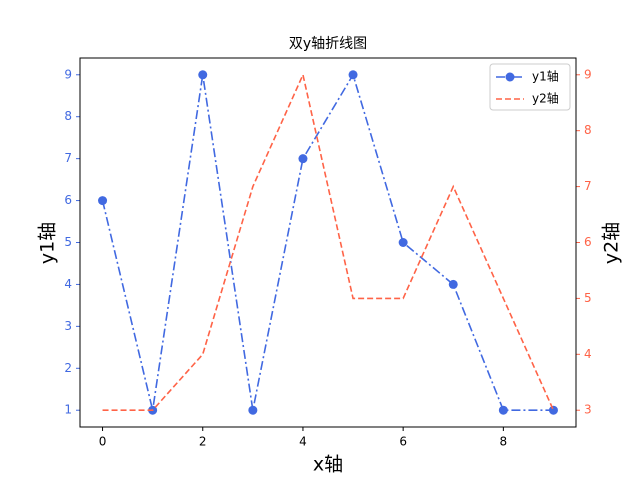  What do you see at coordinates (504, 442) in the screenshot?
I see `x-tick-label: 8` at bounding box center [504, 442].